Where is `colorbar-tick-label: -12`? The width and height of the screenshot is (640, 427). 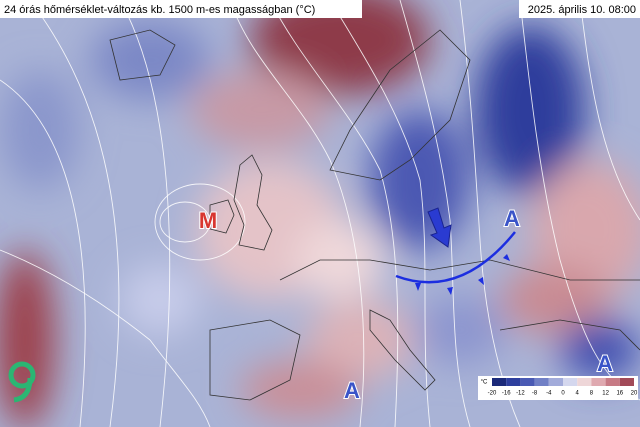
colorbar-tick-label: -12 is located at coordinates (520, 394).